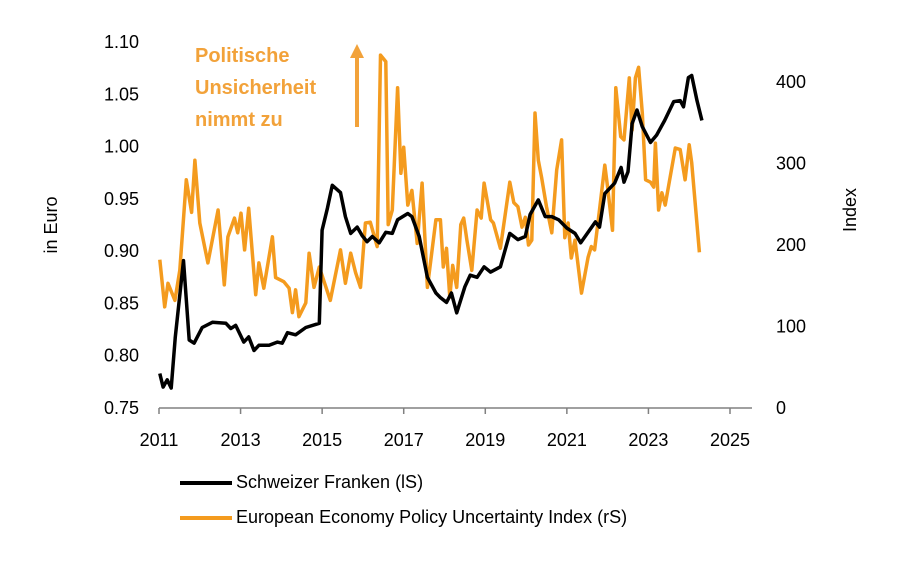  What do you see at coordinates (567, 440) in the screenshot?
I see `x-tick-label: 2021` at bounding box center [567, 440].